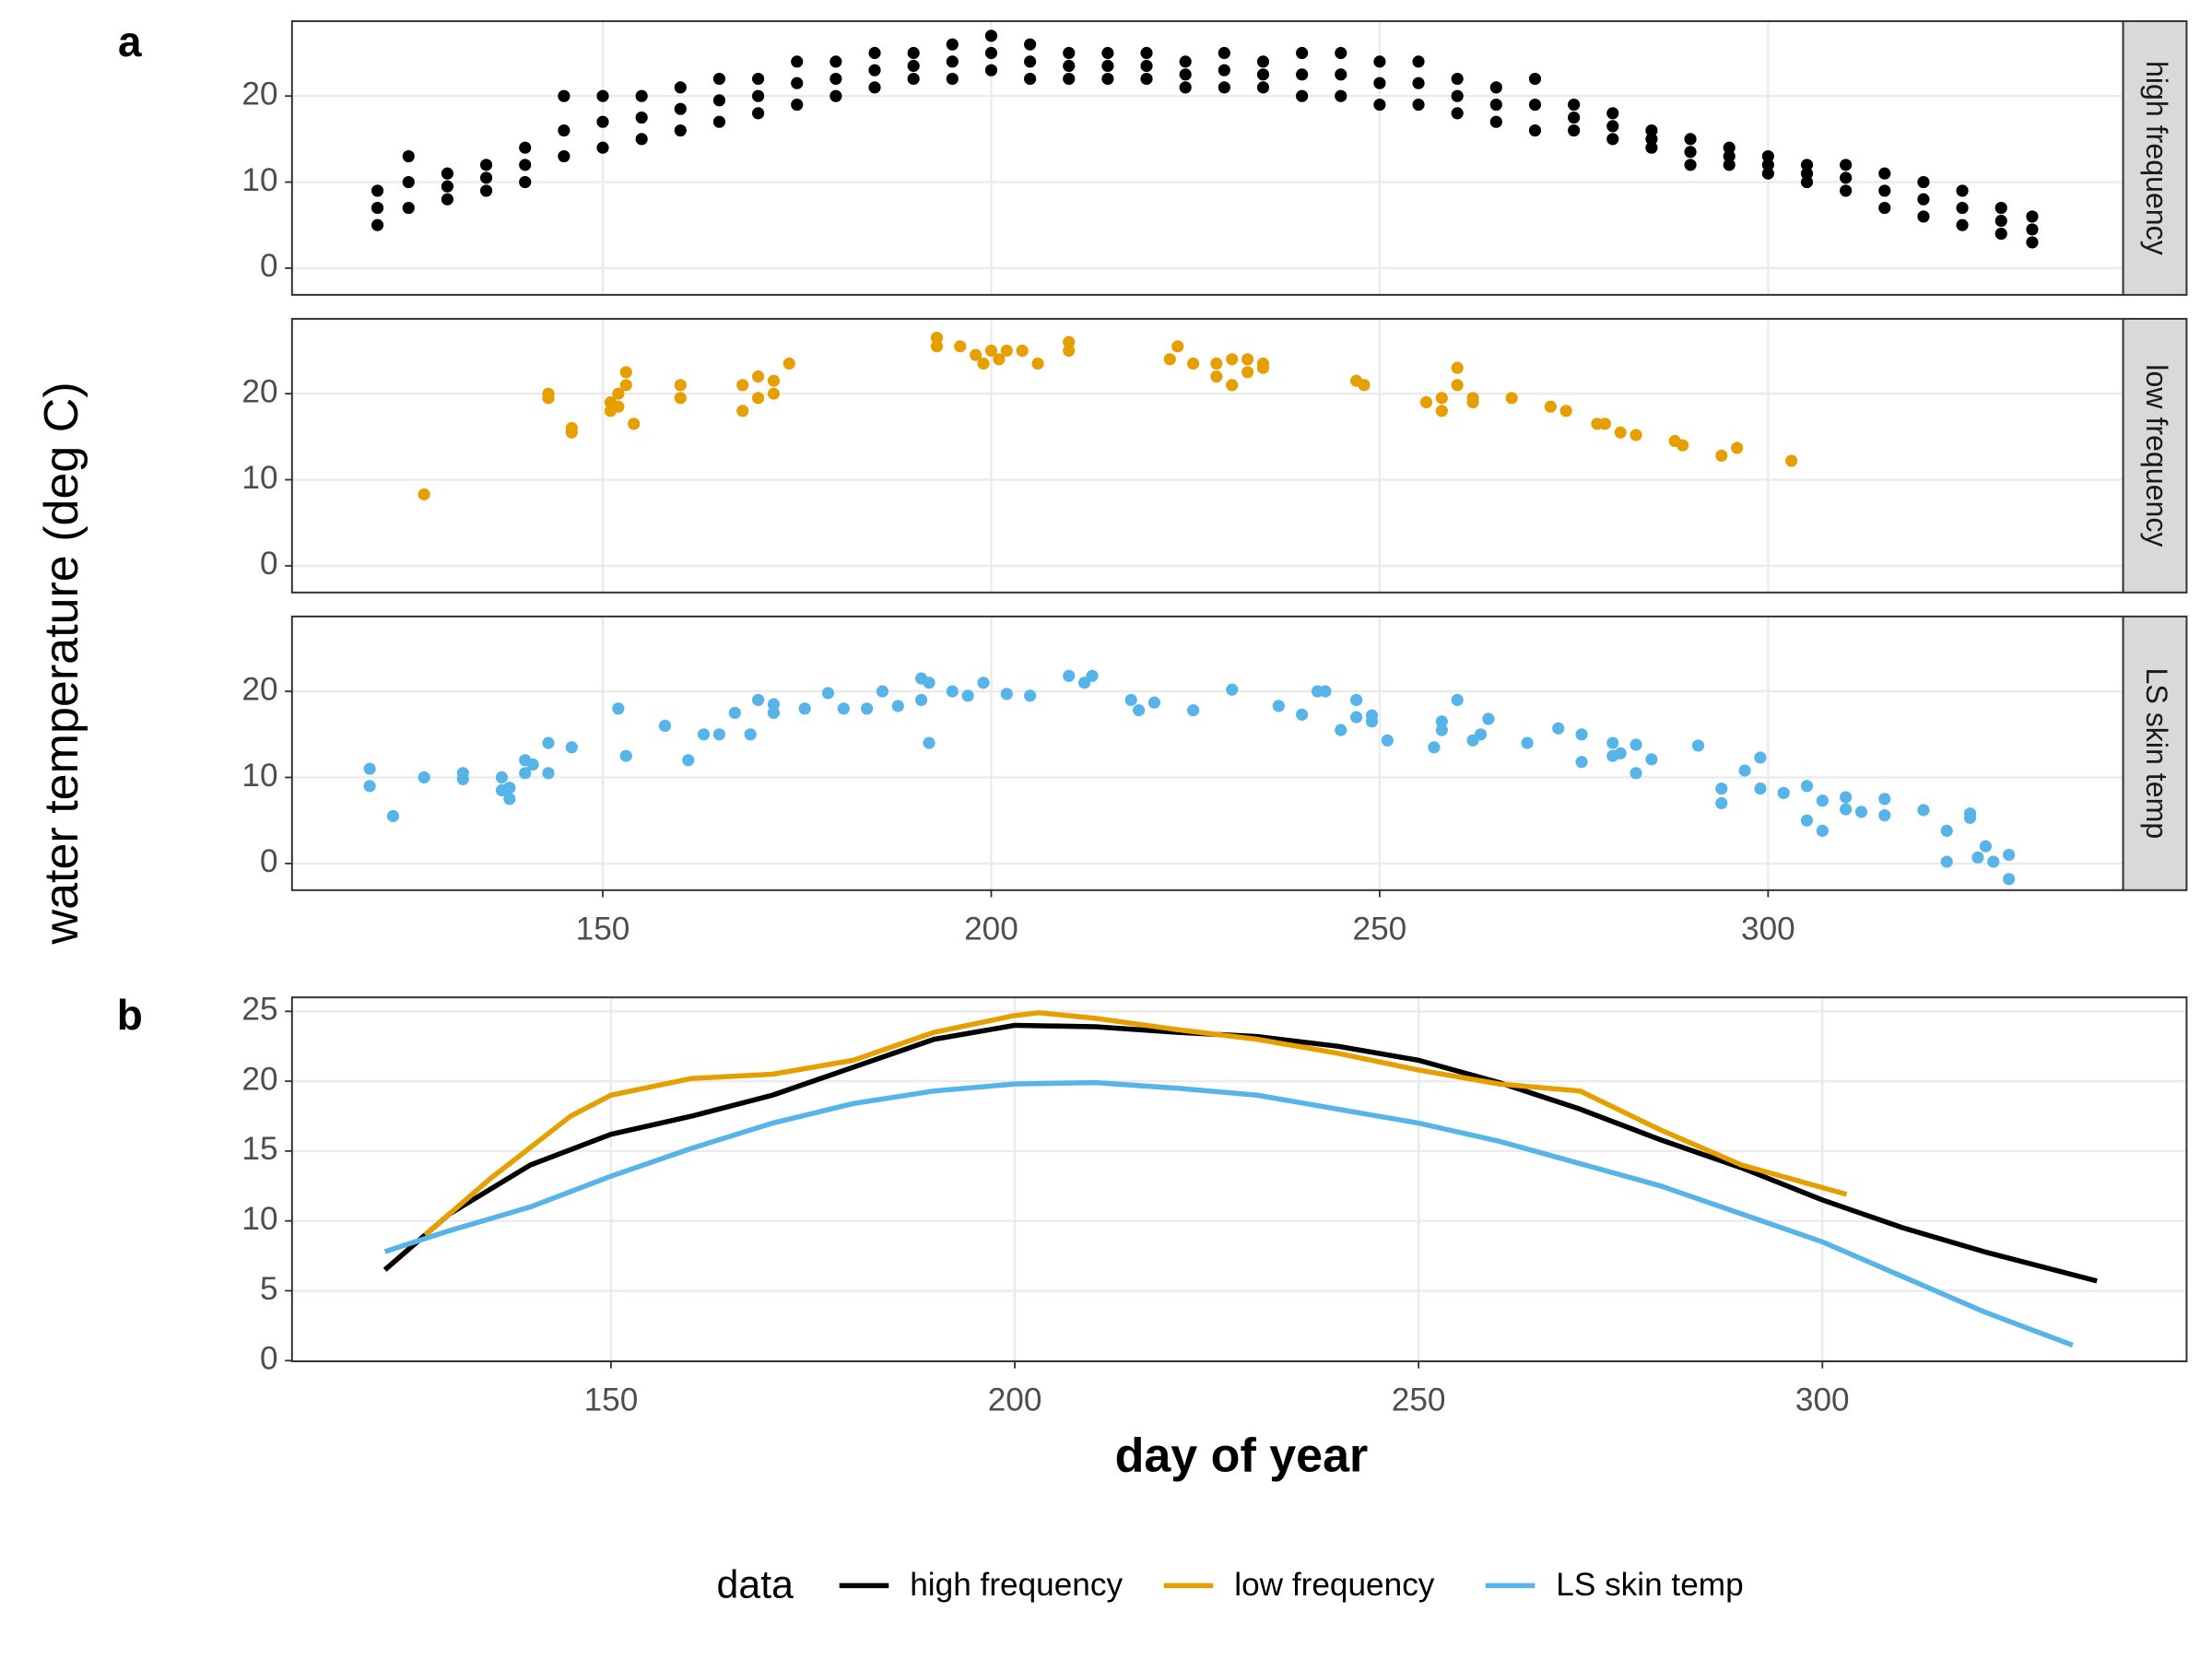  Describe the element at coordinates (1135, 1123) in the screenshot. I see `series-line` at that location.